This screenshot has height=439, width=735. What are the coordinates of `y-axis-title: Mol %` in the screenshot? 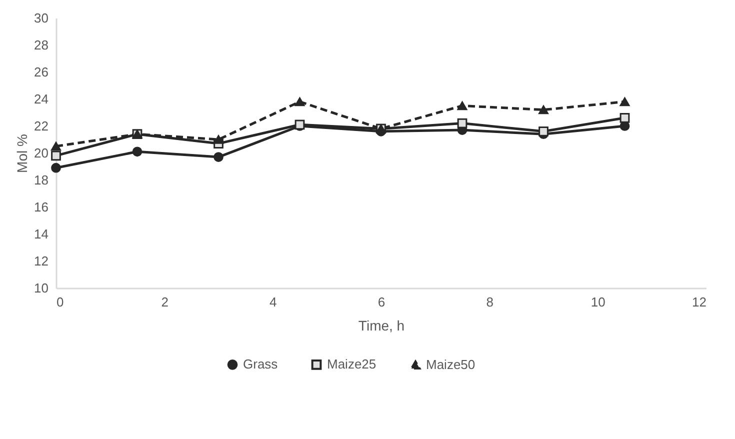 It's located at (22, 153).